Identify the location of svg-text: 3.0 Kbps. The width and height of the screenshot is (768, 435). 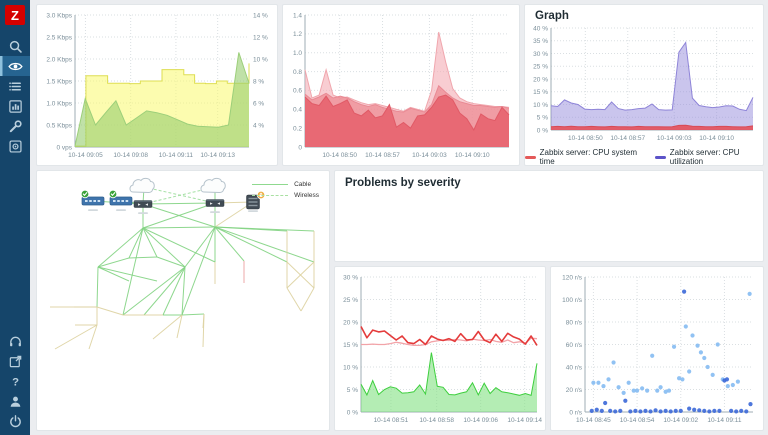
(59, 15).